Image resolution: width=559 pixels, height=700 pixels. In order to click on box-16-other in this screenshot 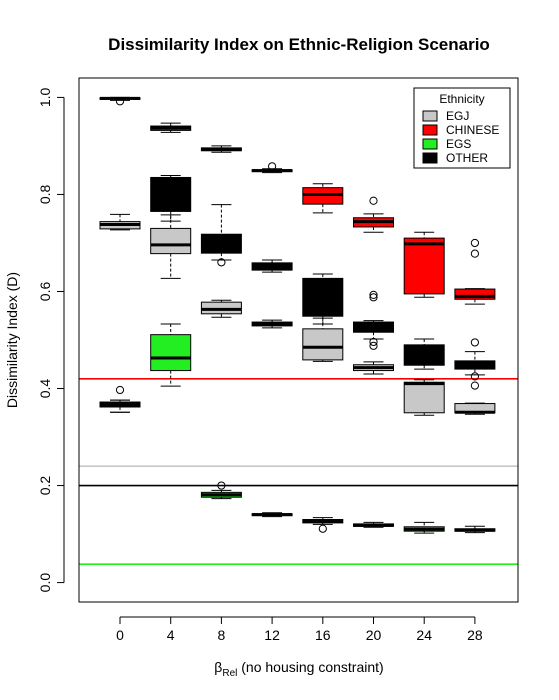, I will do `click(323, 299)`.